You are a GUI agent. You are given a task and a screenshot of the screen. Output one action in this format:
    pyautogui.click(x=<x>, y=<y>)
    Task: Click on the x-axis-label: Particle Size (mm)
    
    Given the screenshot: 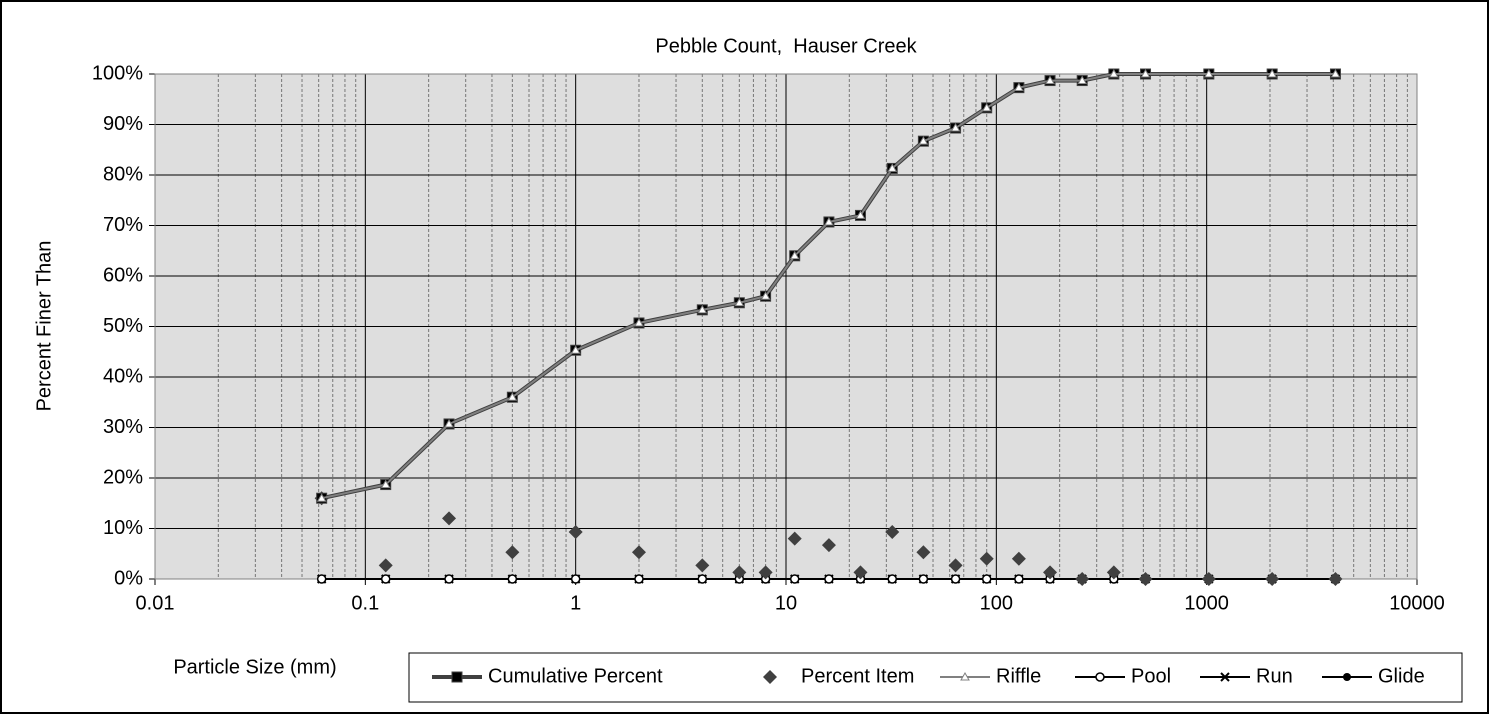 What is the action you would take?
    pyautogui.click(x=254, y=667)
    